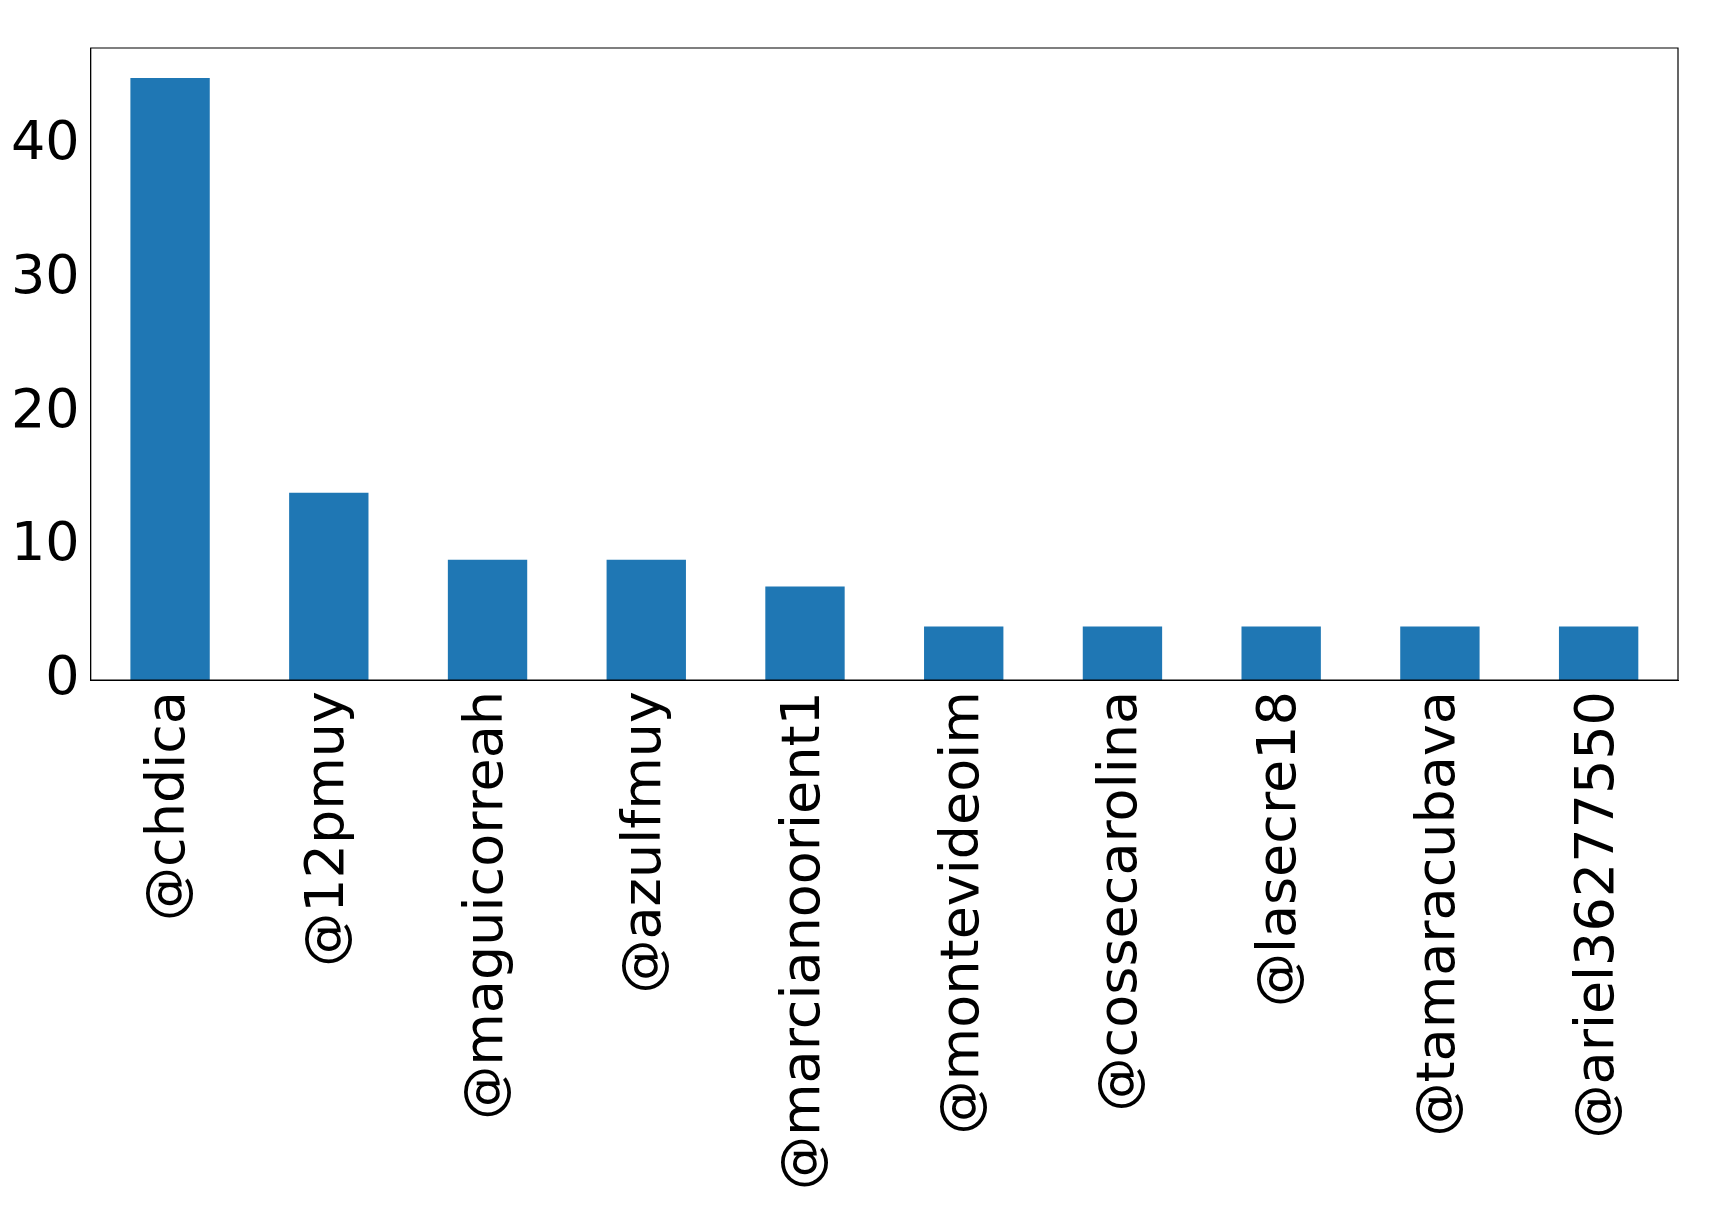  Describe the element at coordinates (801, 941) in the screenshot. I see `x-tick-label: @marcianoorient1` at that location.